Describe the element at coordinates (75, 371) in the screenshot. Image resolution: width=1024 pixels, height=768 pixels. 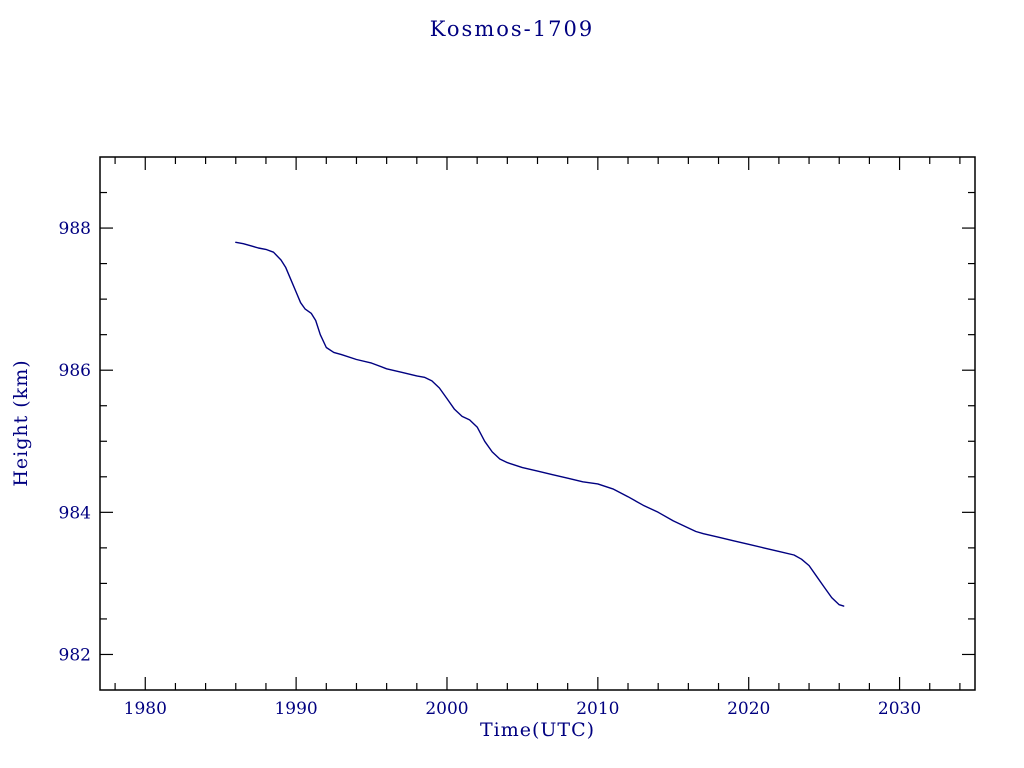
I see `y-tick-label: 986` at that location.